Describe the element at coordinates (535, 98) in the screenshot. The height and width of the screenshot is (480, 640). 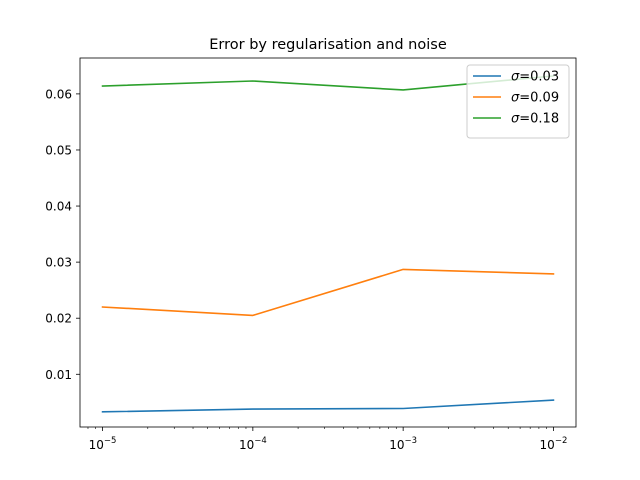
I see `legend-label: σ=0.09` at that location.